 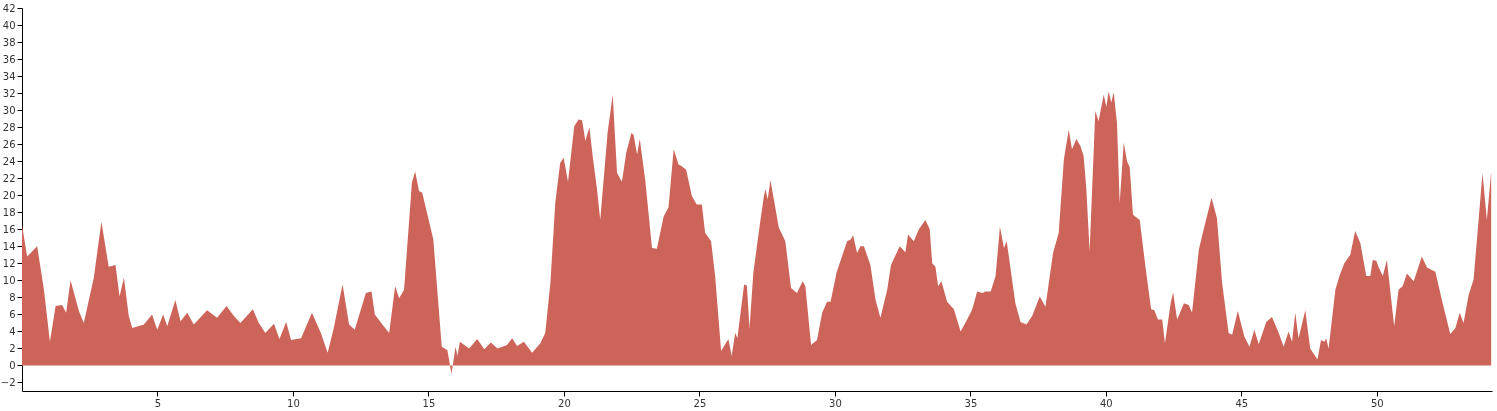 What do you see at coordinates (971, 403) in the screenshot?
I see `x-tick-label: 35` at bounding box center [971, 403].